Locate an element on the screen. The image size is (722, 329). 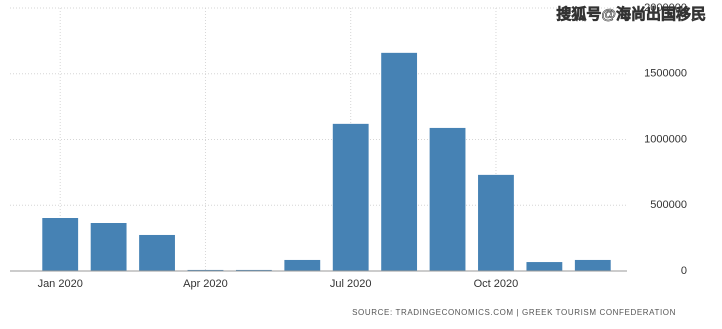
x-tick-label: Jan 2020 is located at coordinates (60, 284).